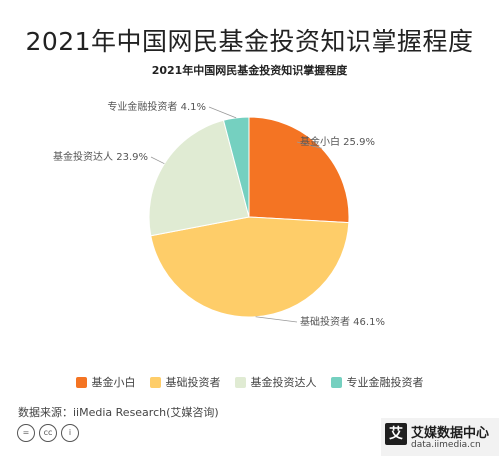 This screenshot has height=456, width=499. Describe the element at coordinates (342, 321) in the screenshot. I see `slice-label-2: 基础投资者 46.1%` at that location.